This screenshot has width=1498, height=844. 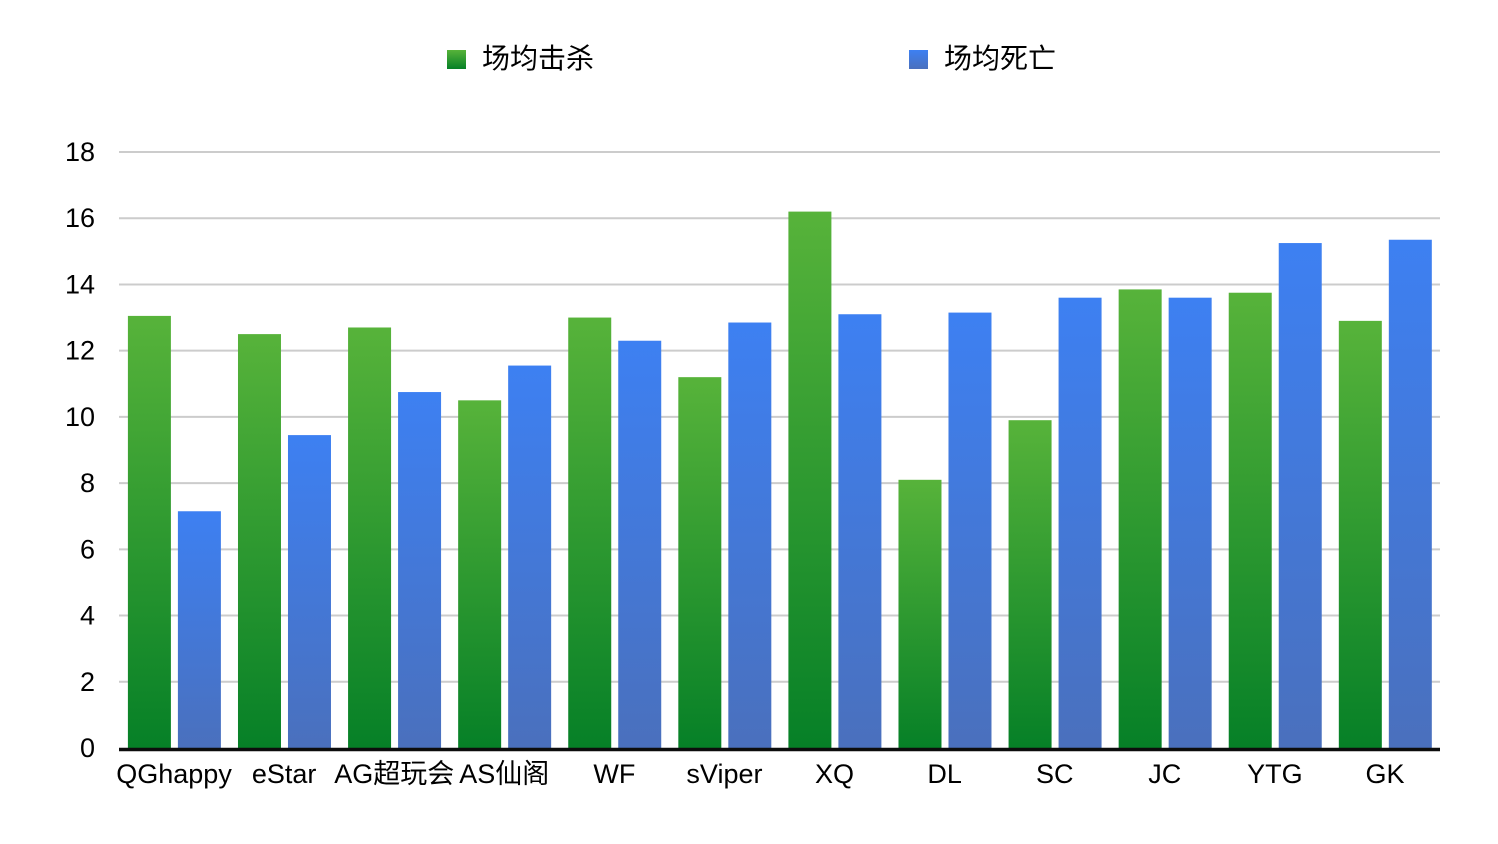 What do you see at coordinates (944, 774) in the screenshot?
I see `x-axis-category-label: DL` at bounding box center [944, 774].